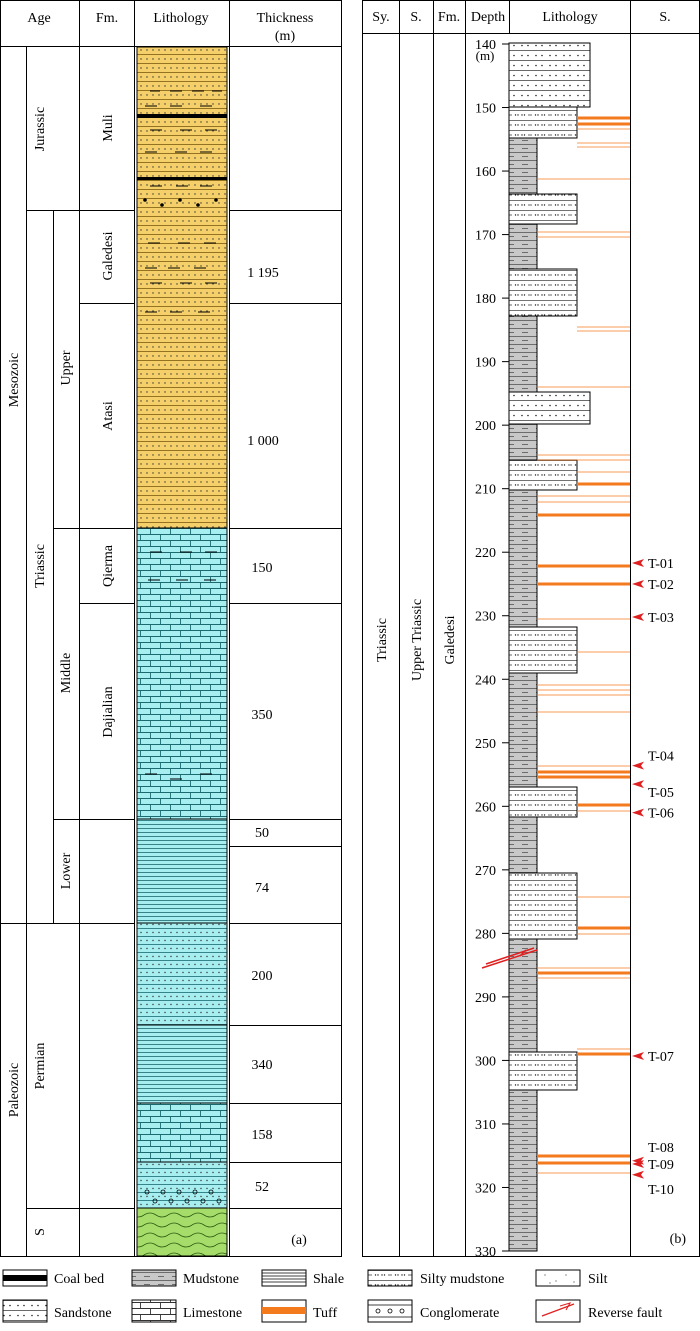 This screenshot has height=1331, width=700. I want to click on depth-tick-label: 210, so click(485, 490).